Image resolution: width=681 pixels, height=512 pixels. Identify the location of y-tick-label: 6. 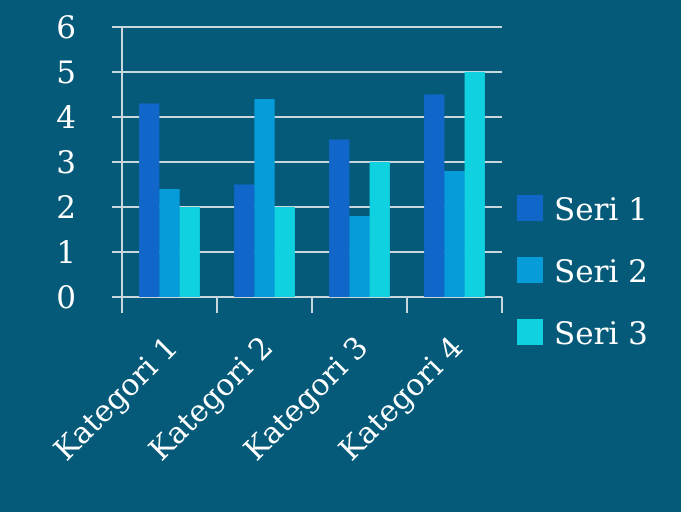
(66, 28).